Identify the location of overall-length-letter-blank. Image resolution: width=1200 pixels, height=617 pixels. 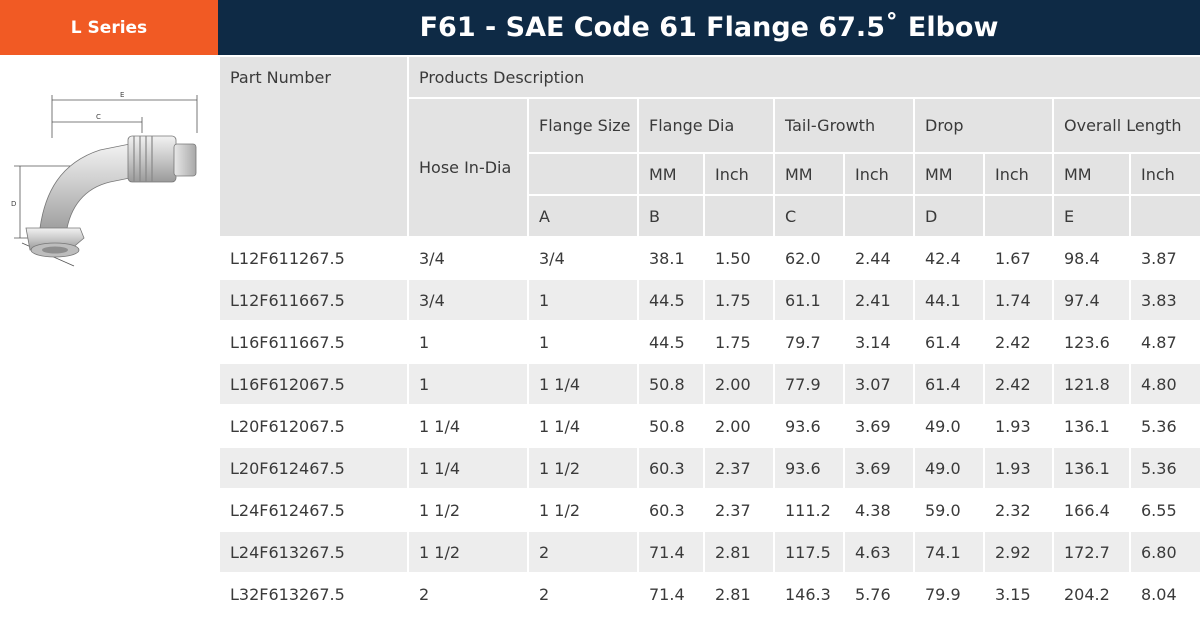
(1164, 216).